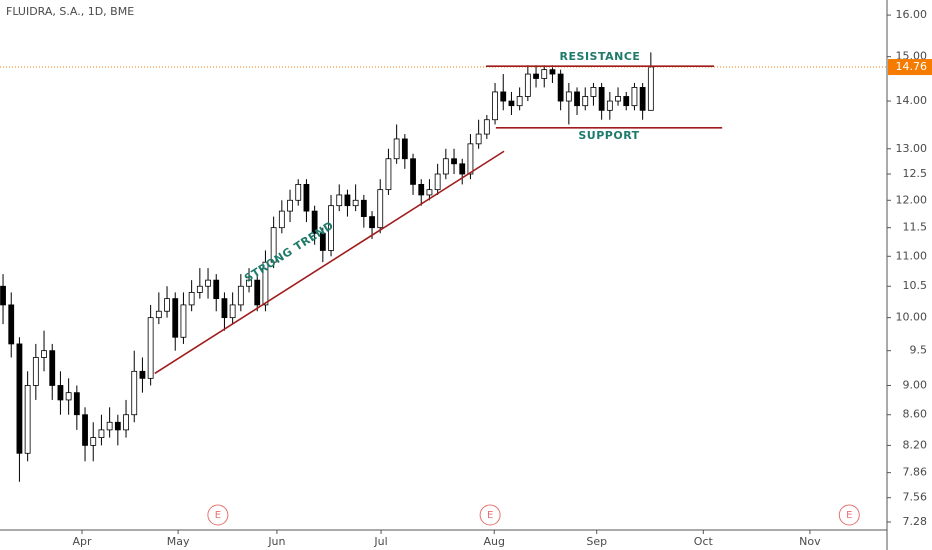 This screenshot has width=932, height=550. Describe the element at coordinates (915, 384) in the screenshot. I see `y-tick-label: 9.00` at that location.